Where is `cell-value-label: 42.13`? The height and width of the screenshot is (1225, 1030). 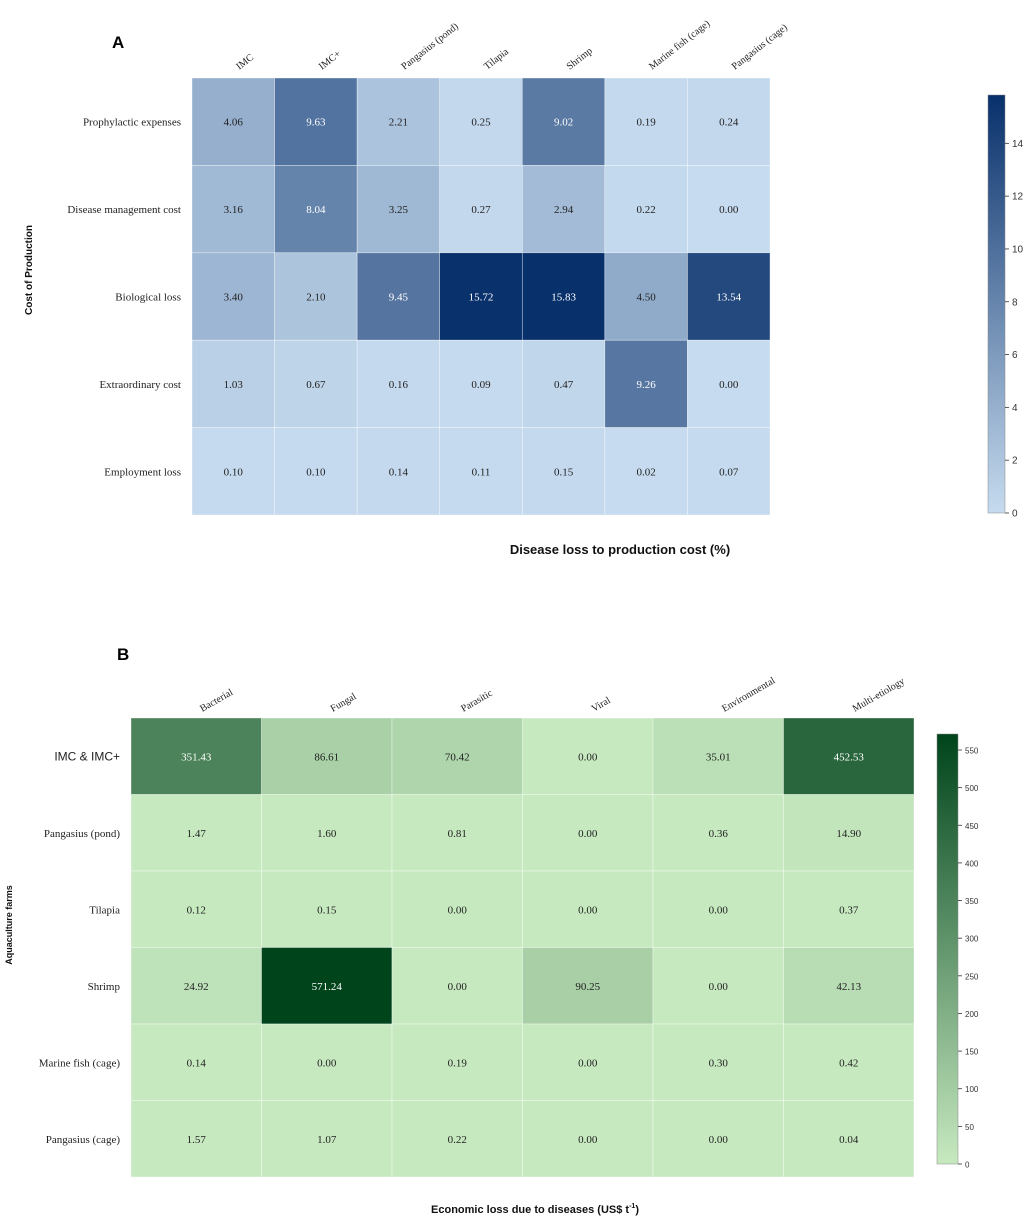 cell-value-label: 42.13 is located at coordinates (848, 987).